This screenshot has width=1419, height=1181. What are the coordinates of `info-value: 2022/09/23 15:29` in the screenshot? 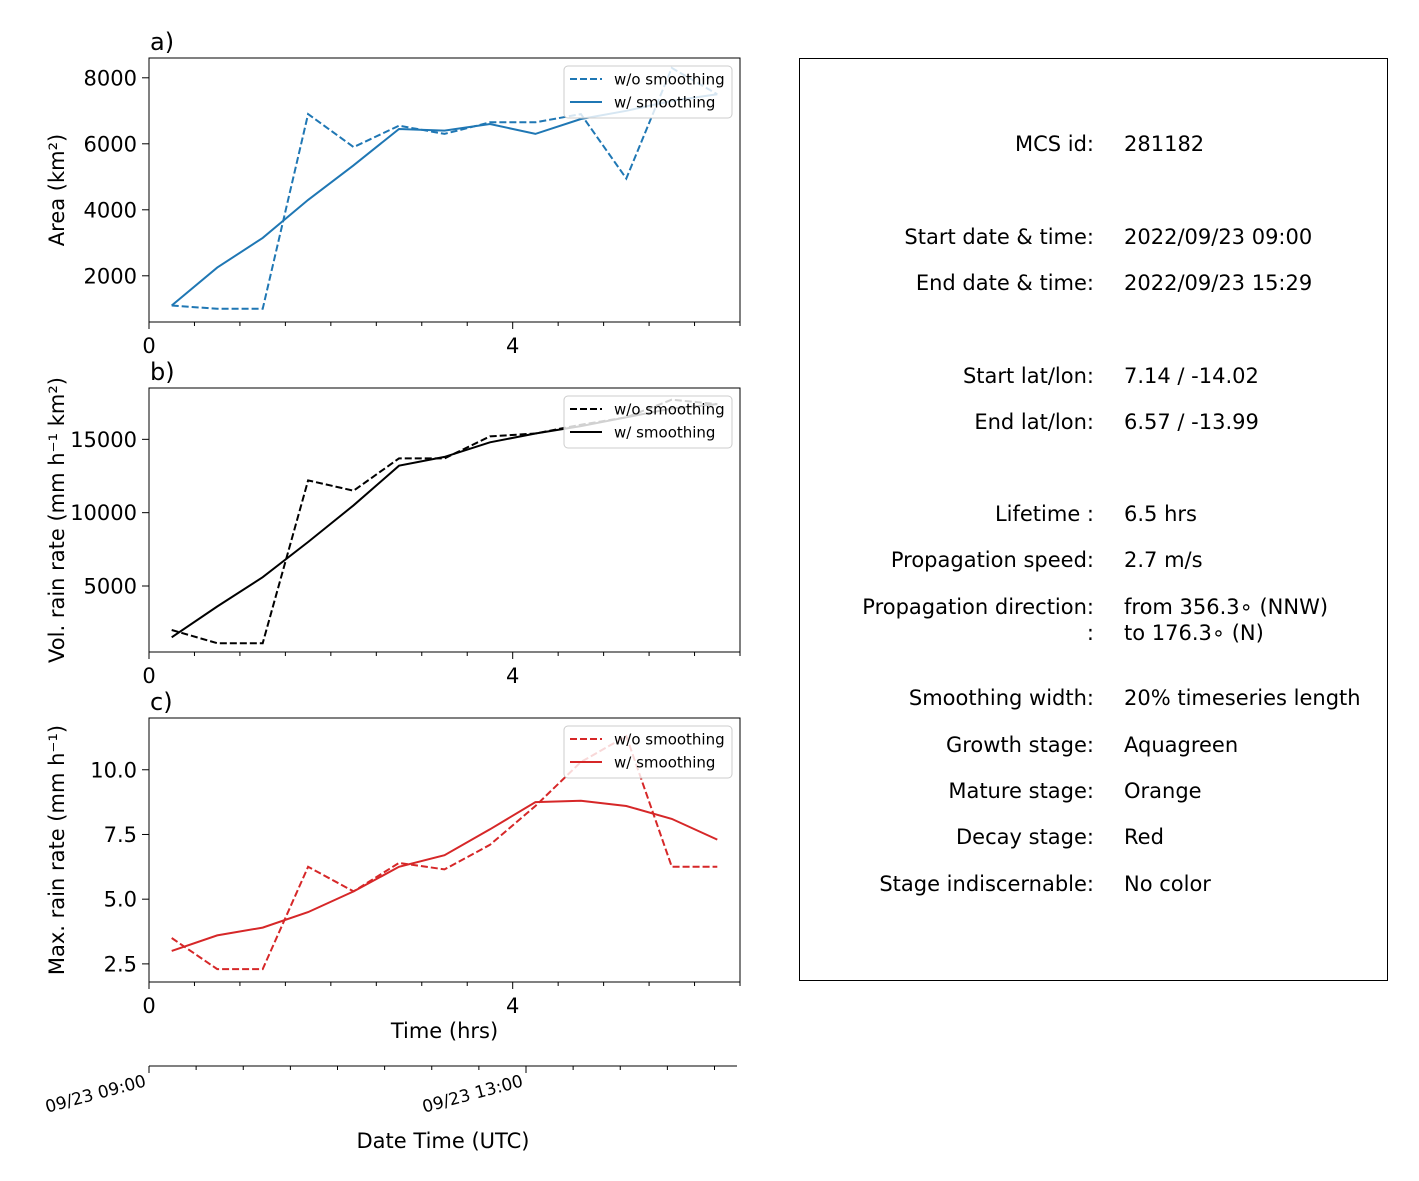 It's located at (1218, 283).